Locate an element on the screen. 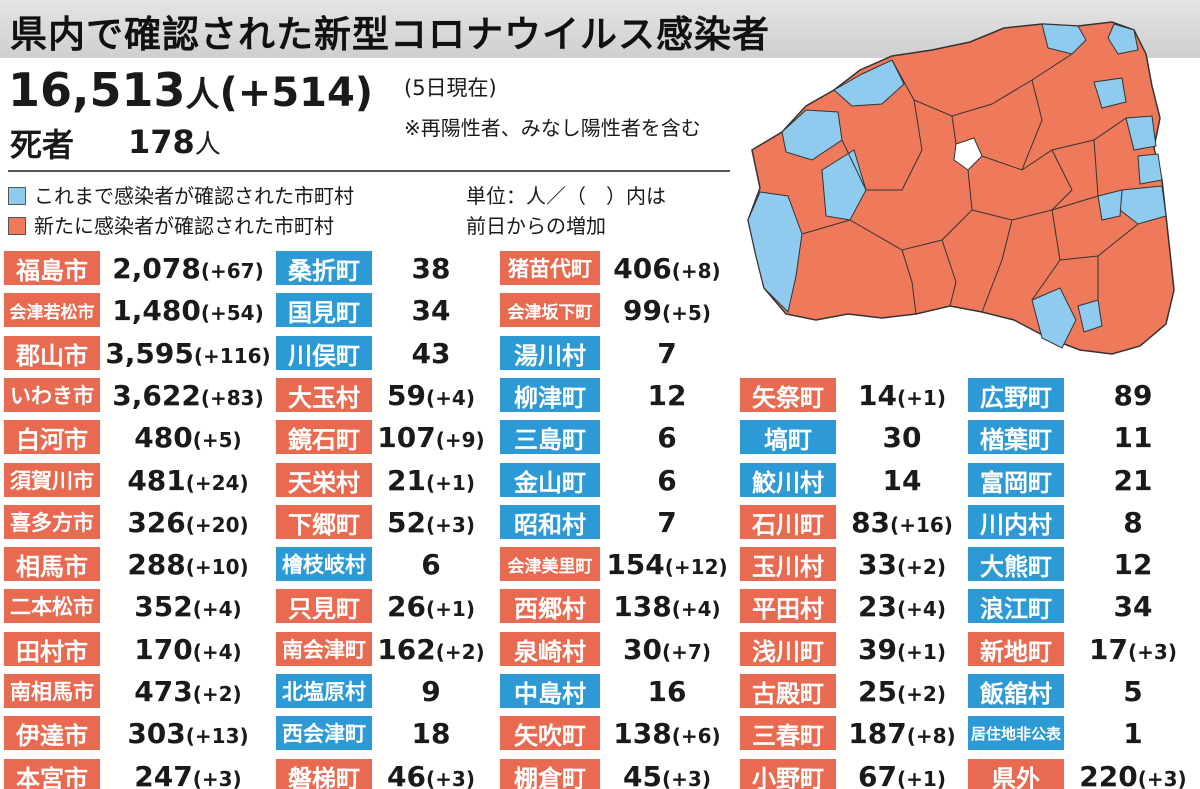 The height and width of the screenshot is (789, 1200). municipality-row: 飯舘村 5 is located at coordinates (1083, 692).